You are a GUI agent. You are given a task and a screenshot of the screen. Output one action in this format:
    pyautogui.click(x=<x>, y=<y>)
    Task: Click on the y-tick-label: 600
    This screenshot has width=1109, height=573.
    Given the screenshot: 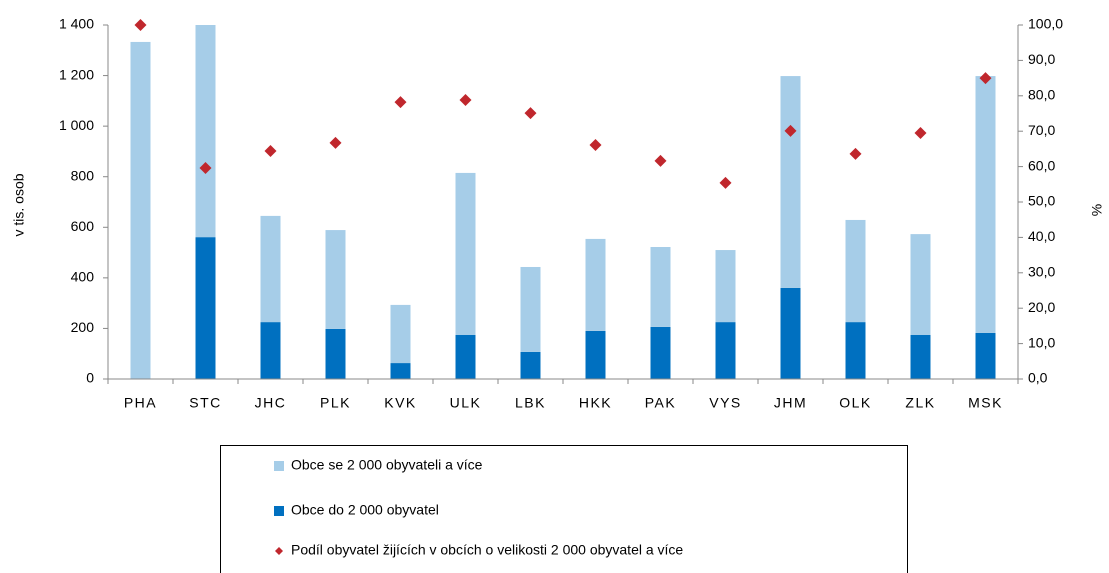 What is the action you would take?
    pyautogui.click(x=83, y=226)
    